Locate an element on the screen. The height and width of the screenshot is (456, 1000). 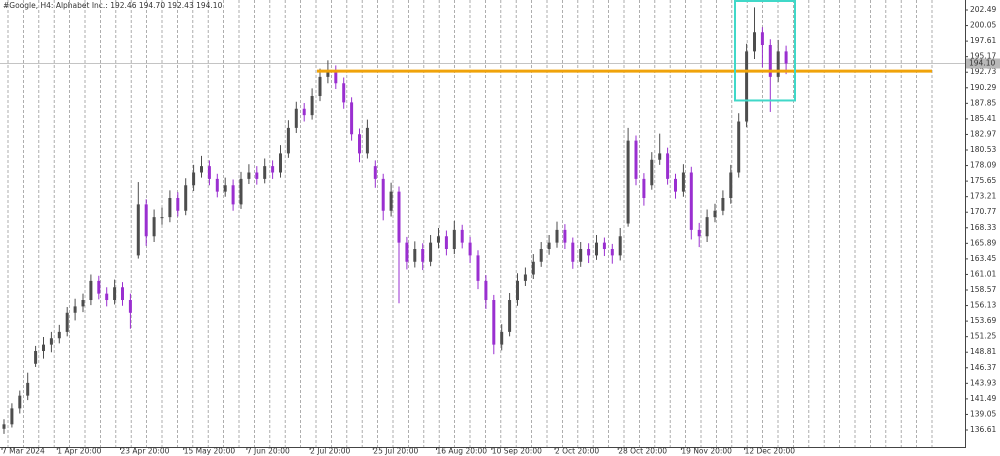
y-tick-label: 139.05 is located at coordinates (983, 413).